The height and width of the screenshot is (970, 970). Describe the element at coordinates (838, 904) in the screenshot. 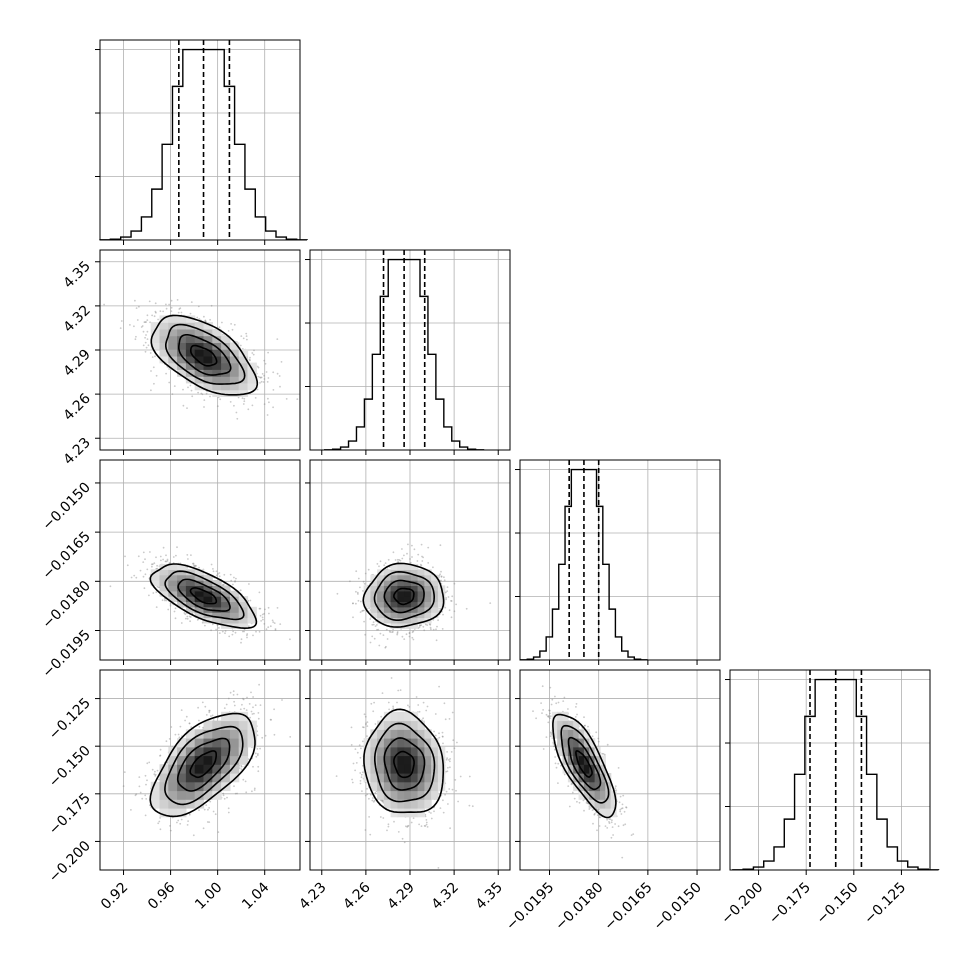

I see `x-tick-label-3-2: −0.150` at that location.